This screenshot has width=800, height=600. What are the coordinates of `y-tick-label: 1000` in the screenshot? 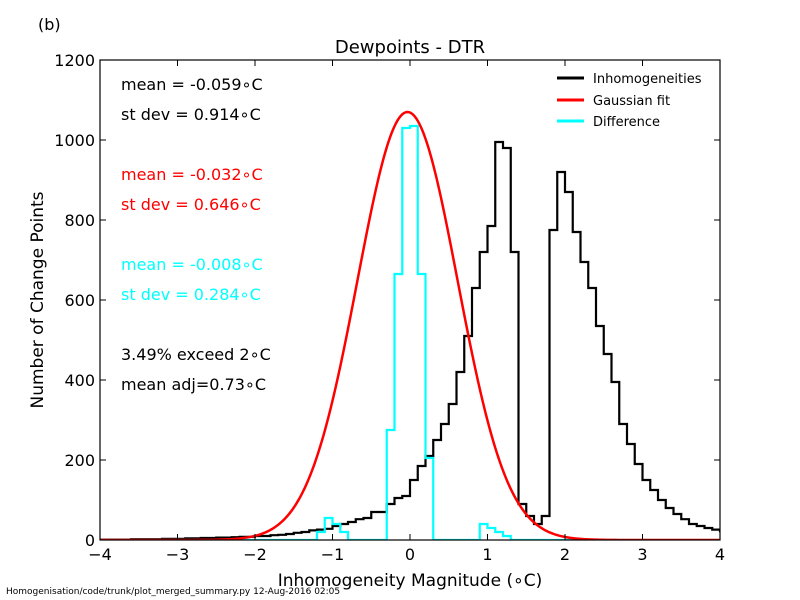 It's located at (74, 140).